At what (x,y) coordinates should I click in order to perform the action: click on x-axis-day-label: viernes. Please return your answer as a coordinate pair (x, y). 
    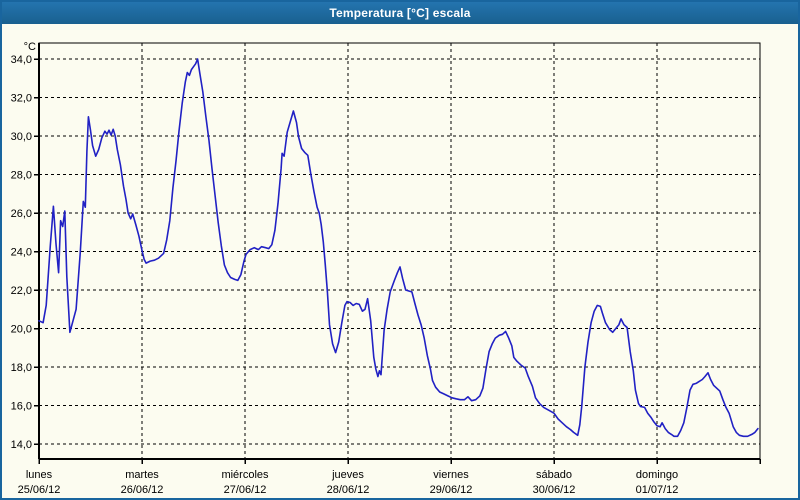
    Looking at the image, I should click on (451, 475).